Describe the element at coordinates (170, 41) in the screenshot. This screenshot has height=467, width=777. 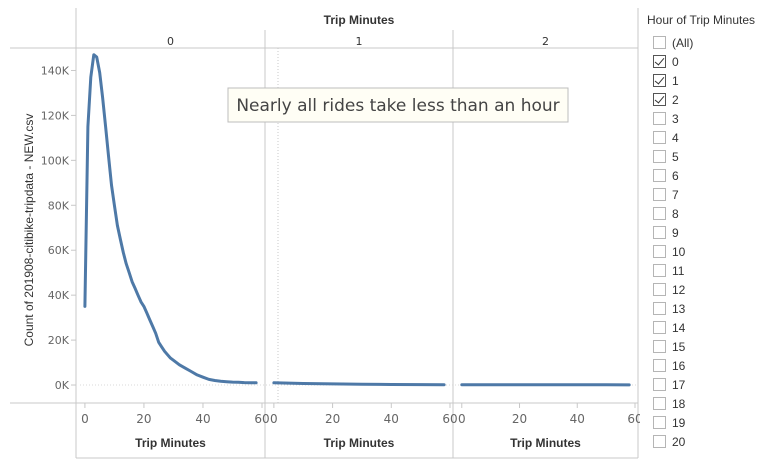
I see `panel-header-label: 0` at that location.